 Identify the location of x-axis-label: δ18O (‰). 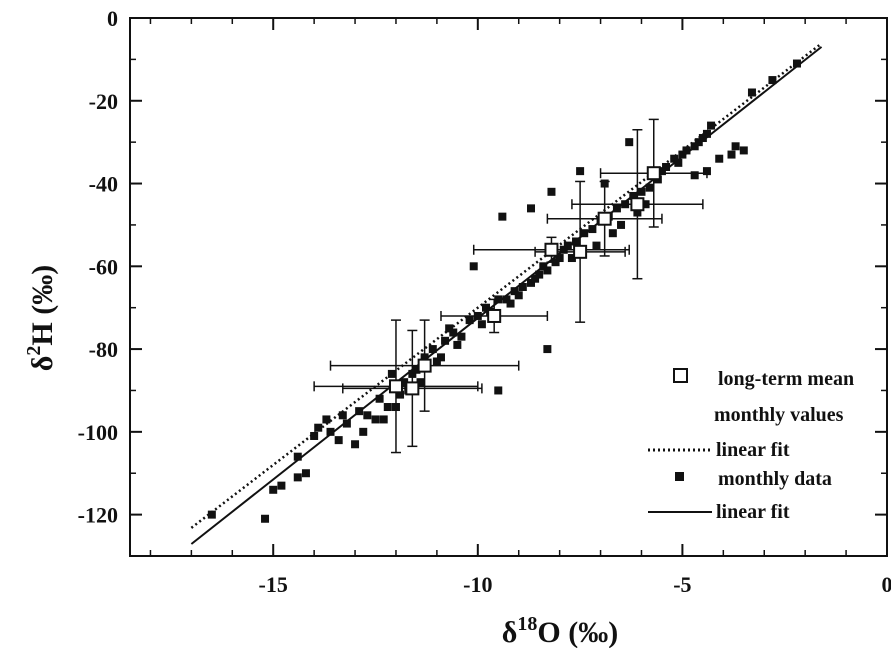
(560, 630).